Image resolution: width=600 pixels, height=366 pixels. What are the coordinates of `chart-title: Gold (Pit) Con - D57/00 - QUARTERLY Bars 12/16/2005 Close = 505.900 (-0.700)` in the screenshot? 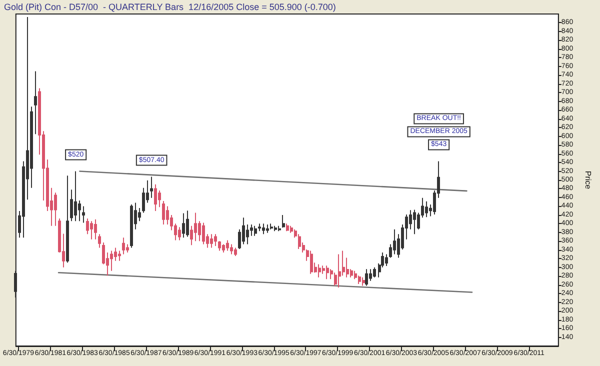 It's located at (170, 7).